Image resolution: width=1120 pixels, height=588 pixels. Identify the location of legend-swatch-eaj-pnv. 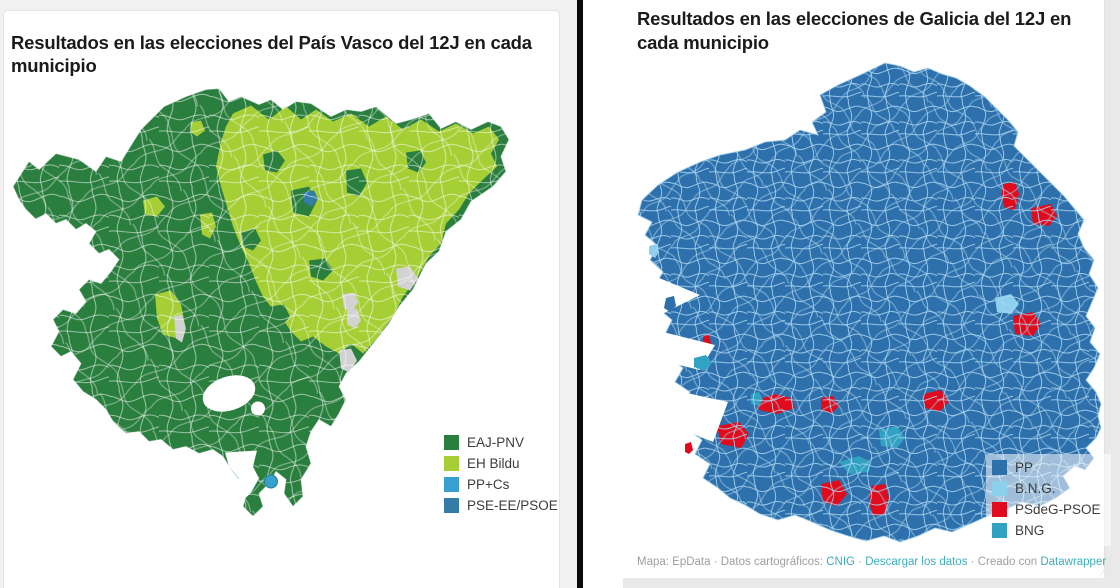
(451, 442).